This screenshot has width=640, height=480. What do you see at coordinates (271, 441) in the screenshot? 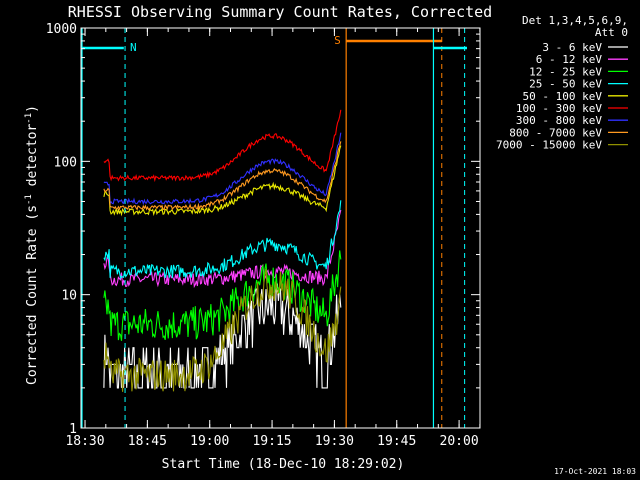
I see `x-tick-label-3: 19:15` at bounding box center [271, 441].